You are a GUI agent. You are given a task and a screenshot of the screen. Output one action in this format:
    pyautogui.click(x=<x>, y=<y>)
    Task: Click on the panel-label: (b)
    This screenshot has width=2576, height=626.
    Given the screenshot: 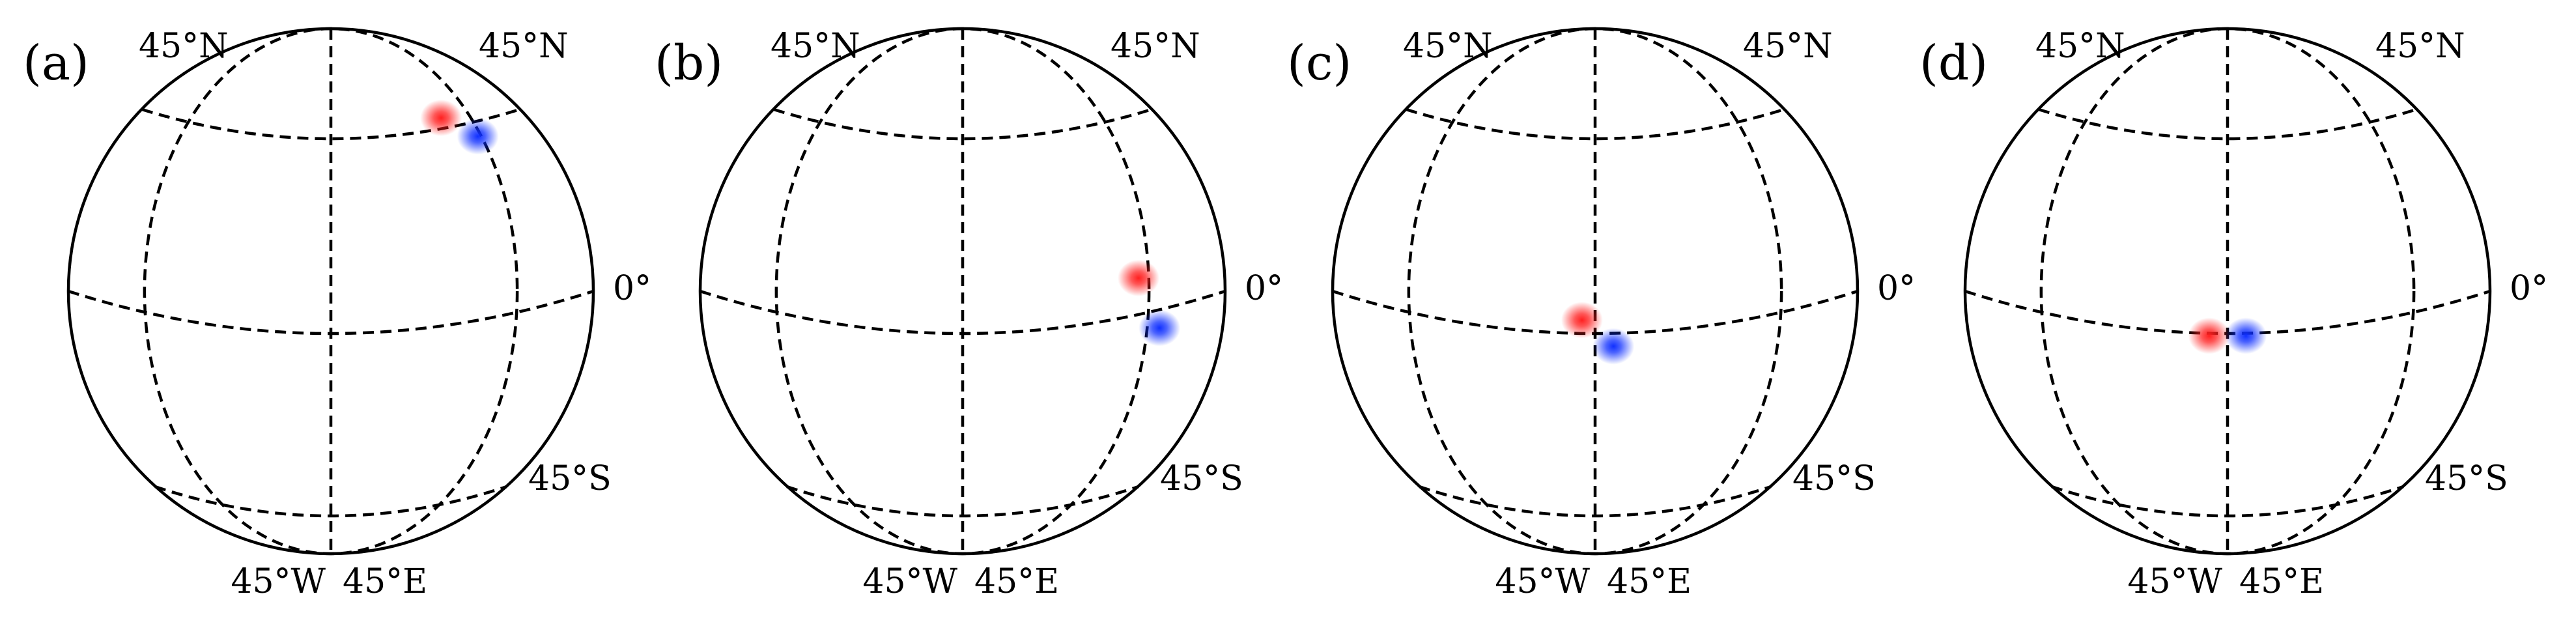 What is the action you would take?
    pyautogui.click(x=689, y=63)
    